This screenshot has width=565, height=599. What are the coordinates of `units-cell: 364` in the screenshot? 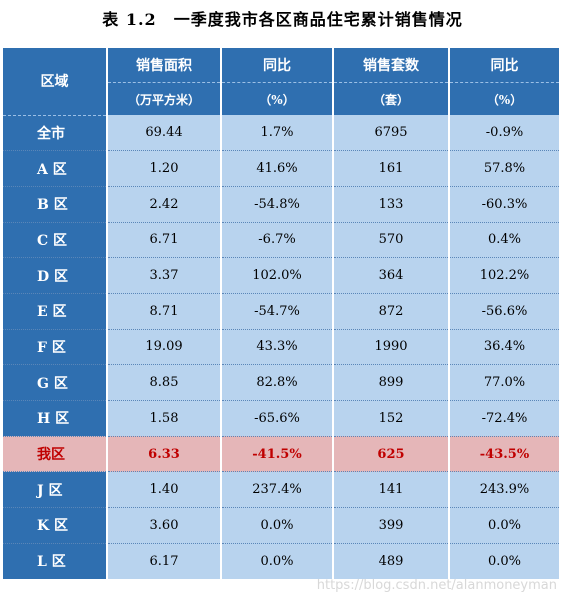 It's located at (391, 275).